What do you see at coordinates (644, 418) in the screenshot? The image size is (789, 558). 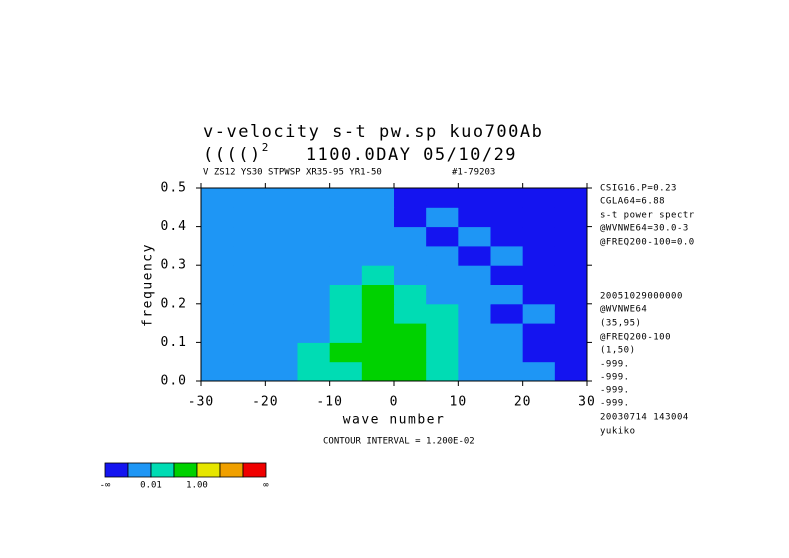 I see `side-text: 20030714 143004` at bounding box center [644, 418].